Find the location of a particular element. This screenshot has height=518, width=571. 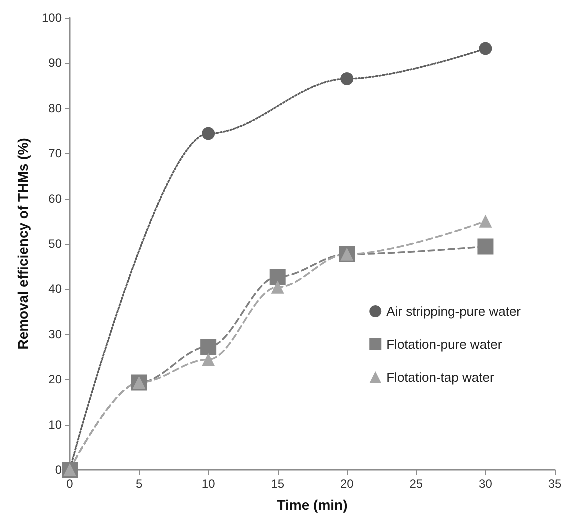

legend-label: Air stripping-pure water is located at coordinates (454, 311).